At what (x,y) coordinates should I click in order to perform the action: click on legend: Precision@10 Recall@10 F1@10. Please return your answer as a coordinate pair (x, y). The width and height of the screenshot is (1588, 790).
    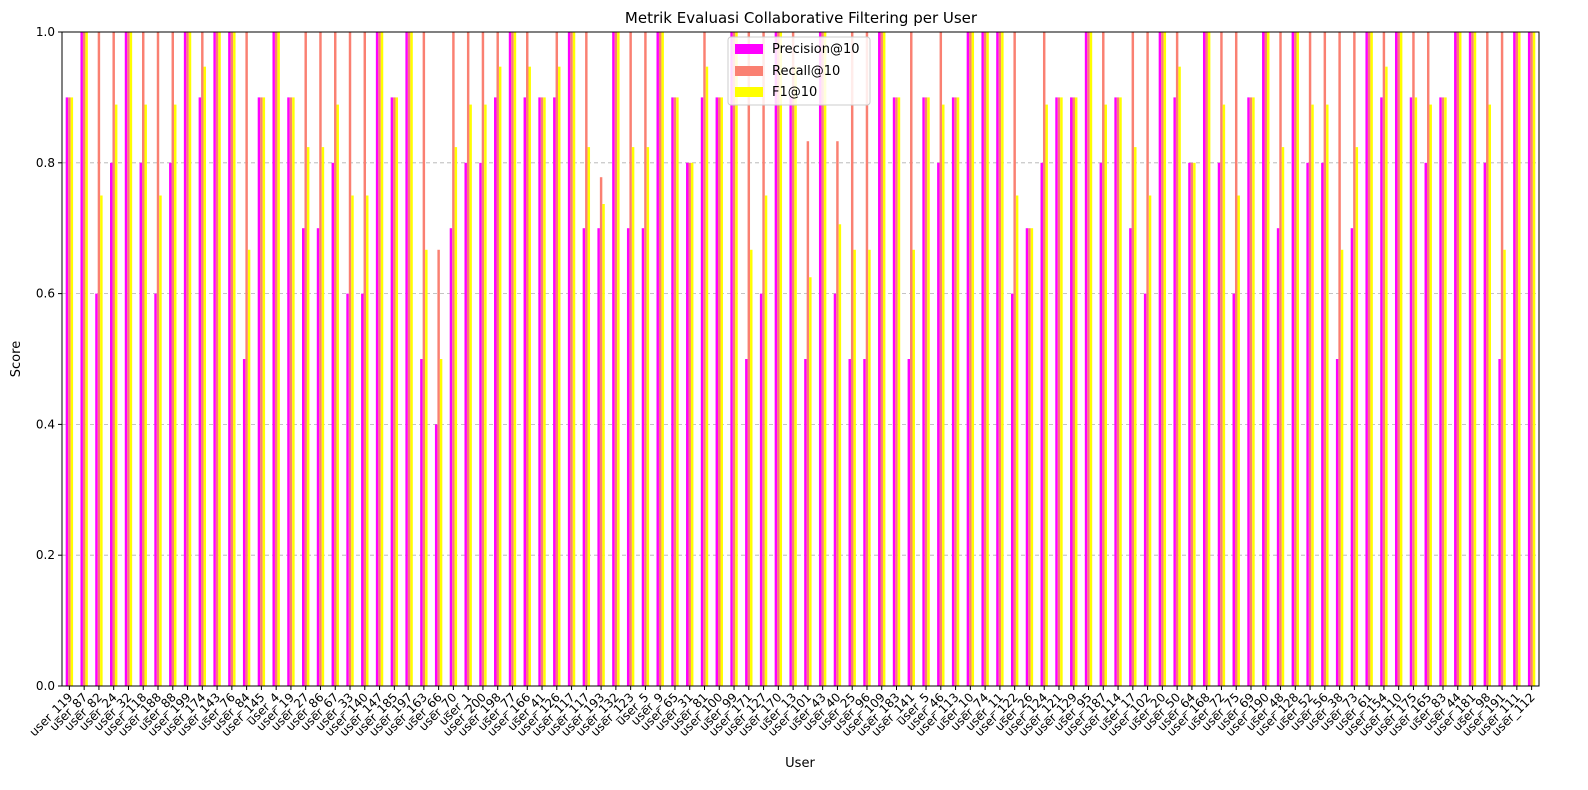
    Looking at the image, I should click on (799, 71).